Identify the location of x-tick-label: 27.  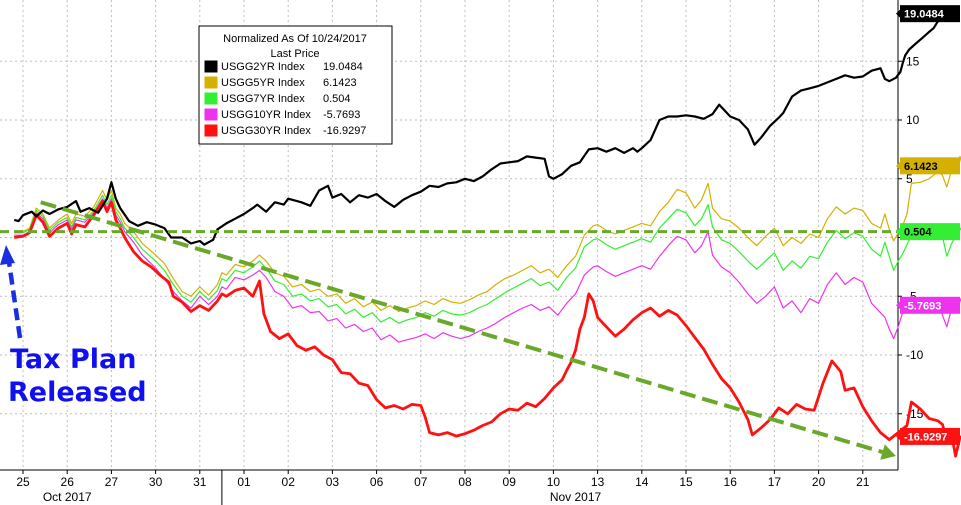
(112, 482).